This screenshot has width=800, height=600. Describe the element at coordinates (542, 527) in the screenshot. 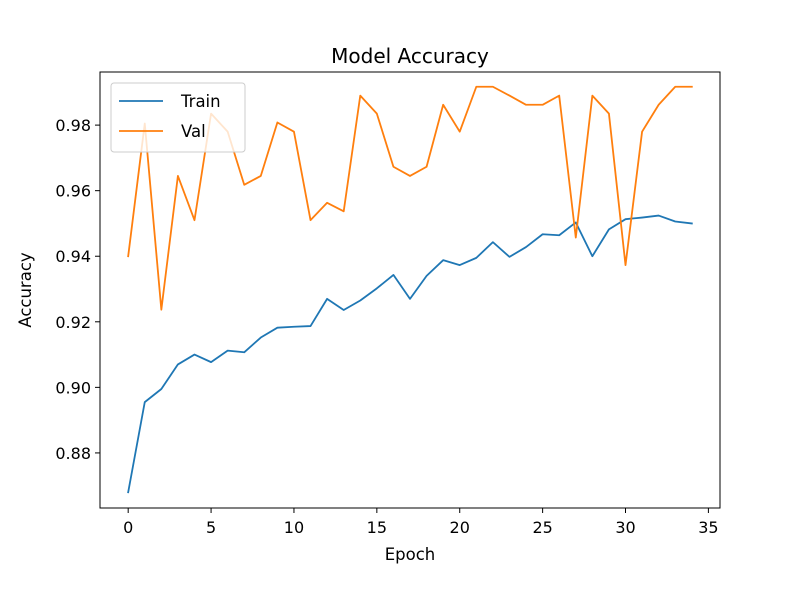

I see `x-tick-label: 25` at that location.